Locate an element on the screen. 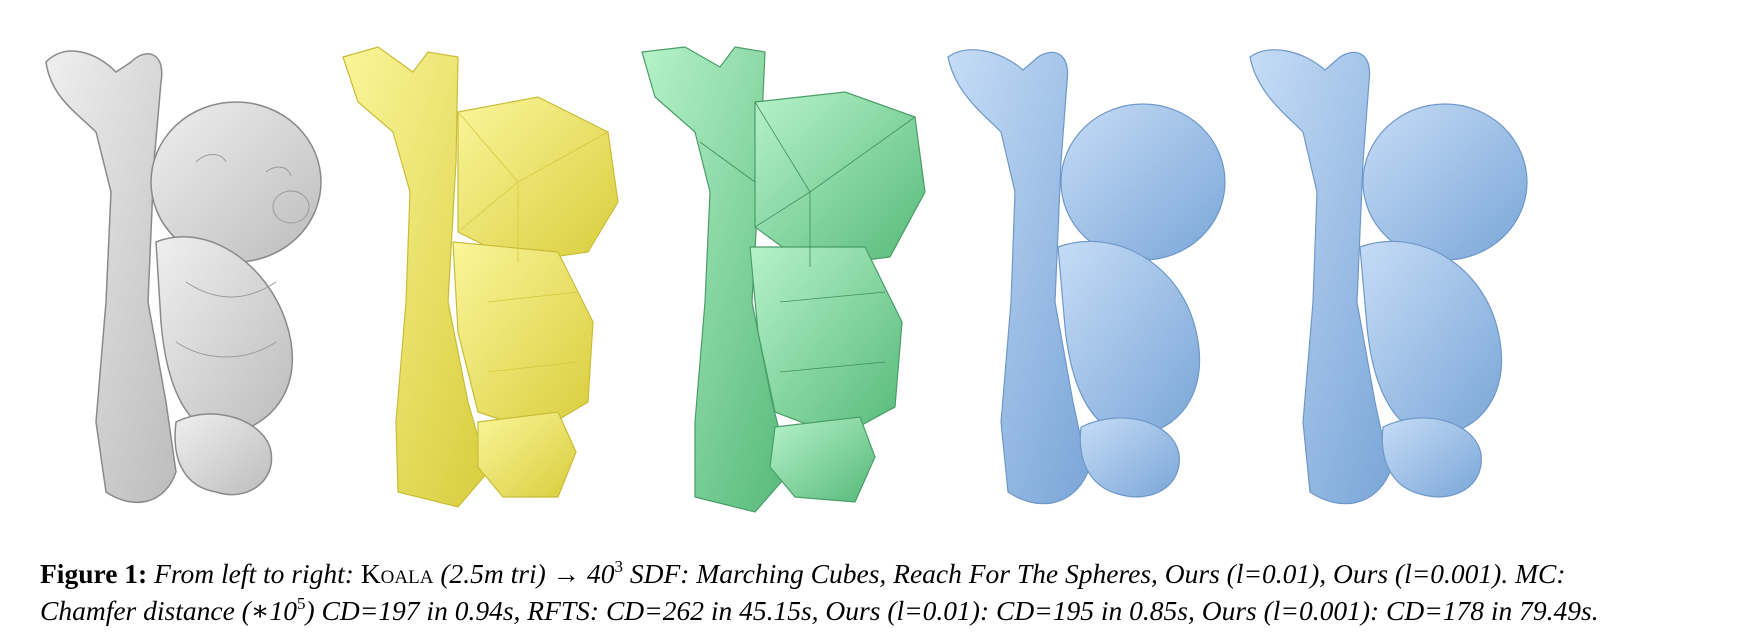 This screenshot has height=642, width=1753. caption-exponent-2: 5 is located at coordinates (301, 603).